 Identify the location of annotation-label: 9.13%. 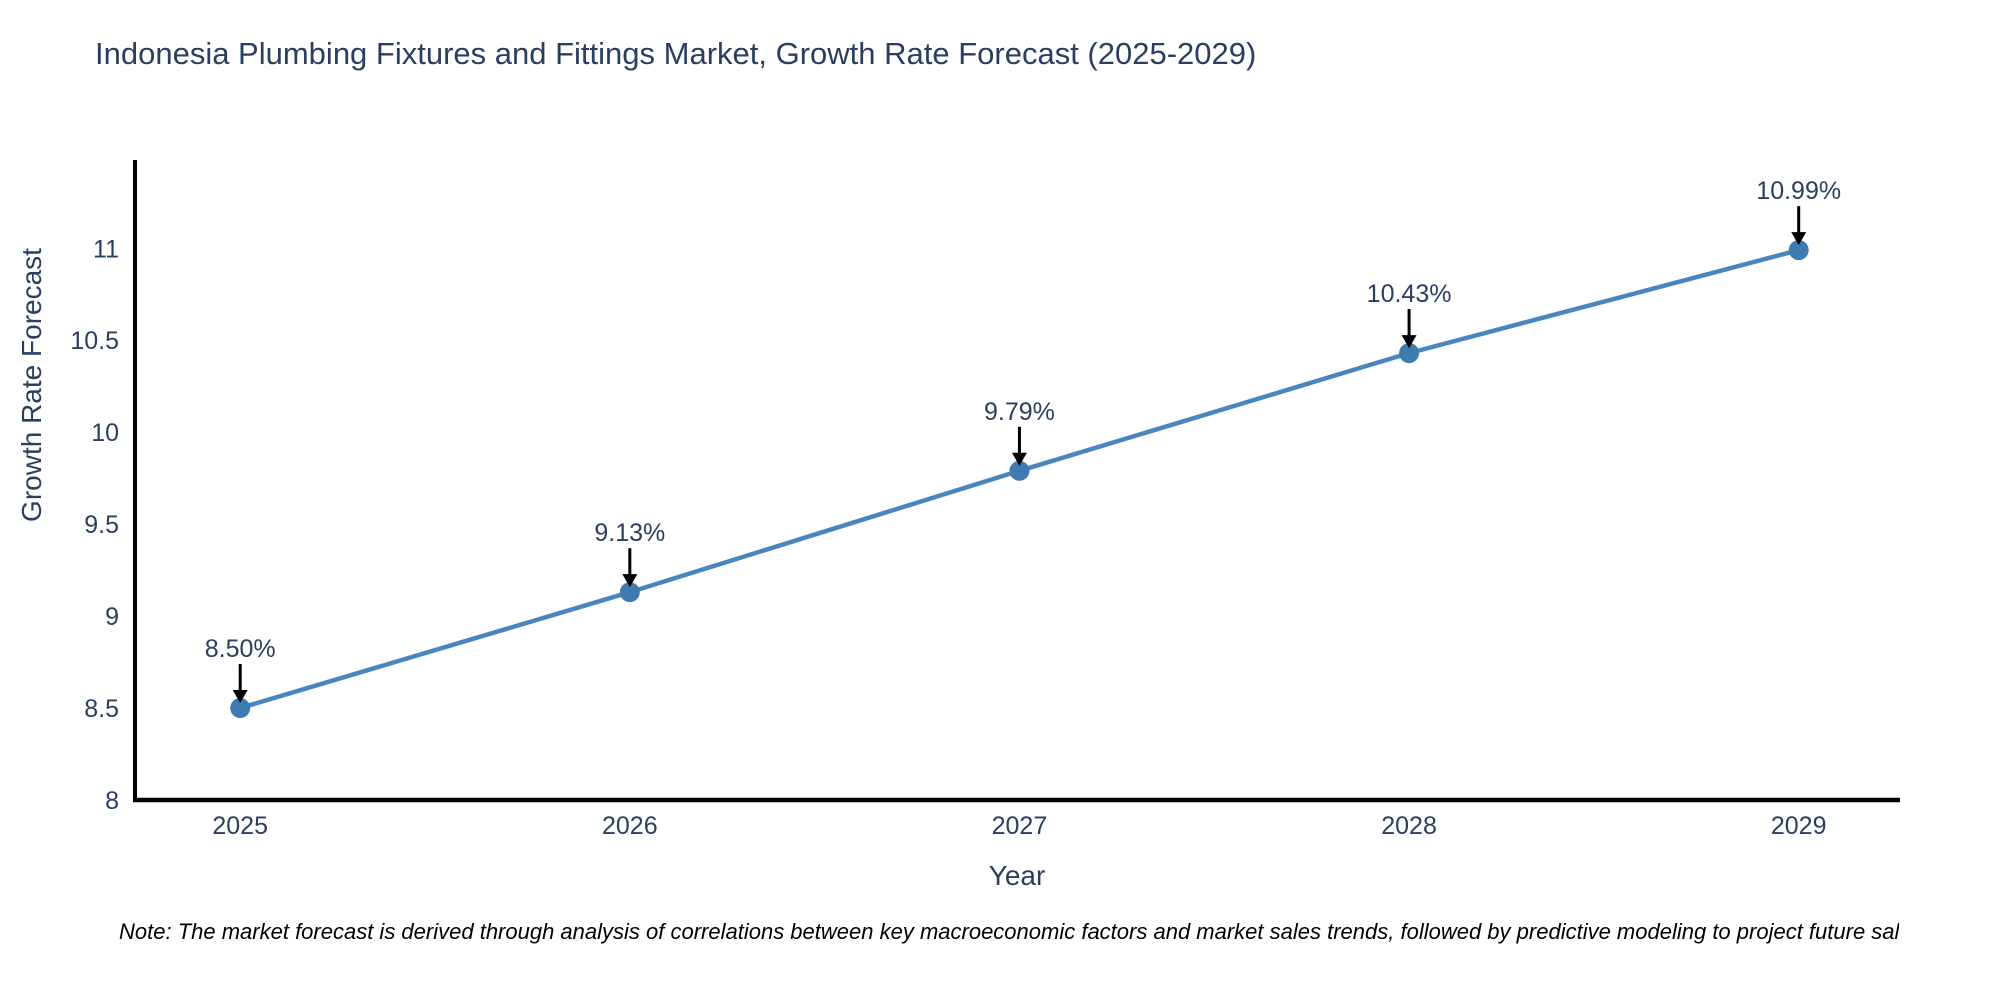
(629, 533).